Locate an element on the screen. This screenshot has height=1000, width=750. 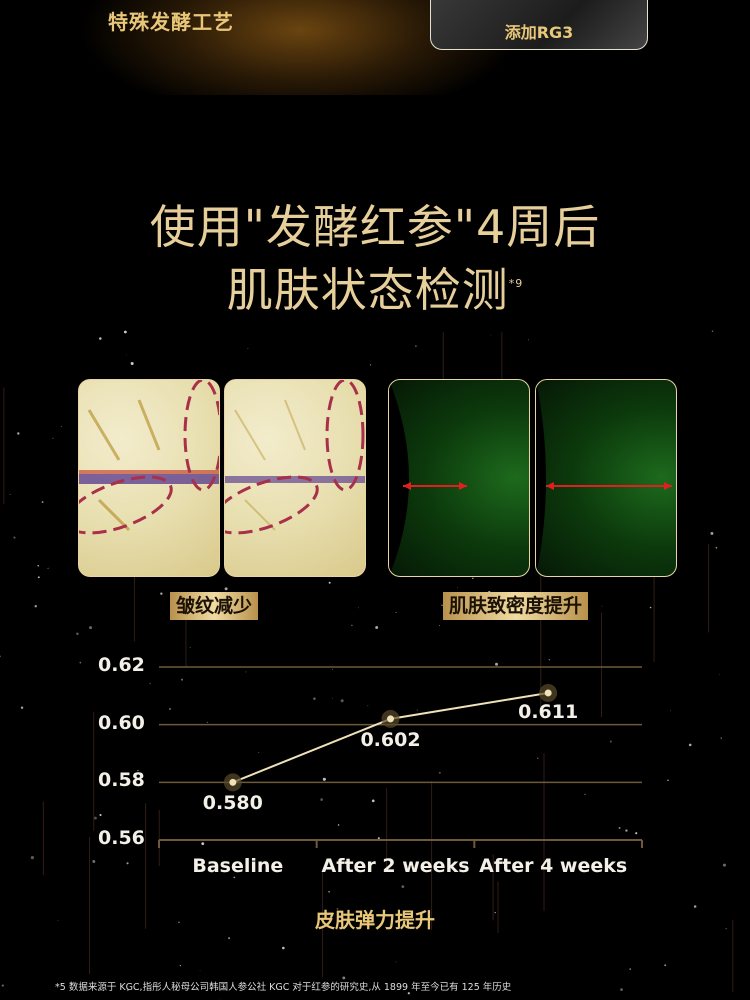
process-label: 特殊发酵工艺 is located at coordinates (171, 22).